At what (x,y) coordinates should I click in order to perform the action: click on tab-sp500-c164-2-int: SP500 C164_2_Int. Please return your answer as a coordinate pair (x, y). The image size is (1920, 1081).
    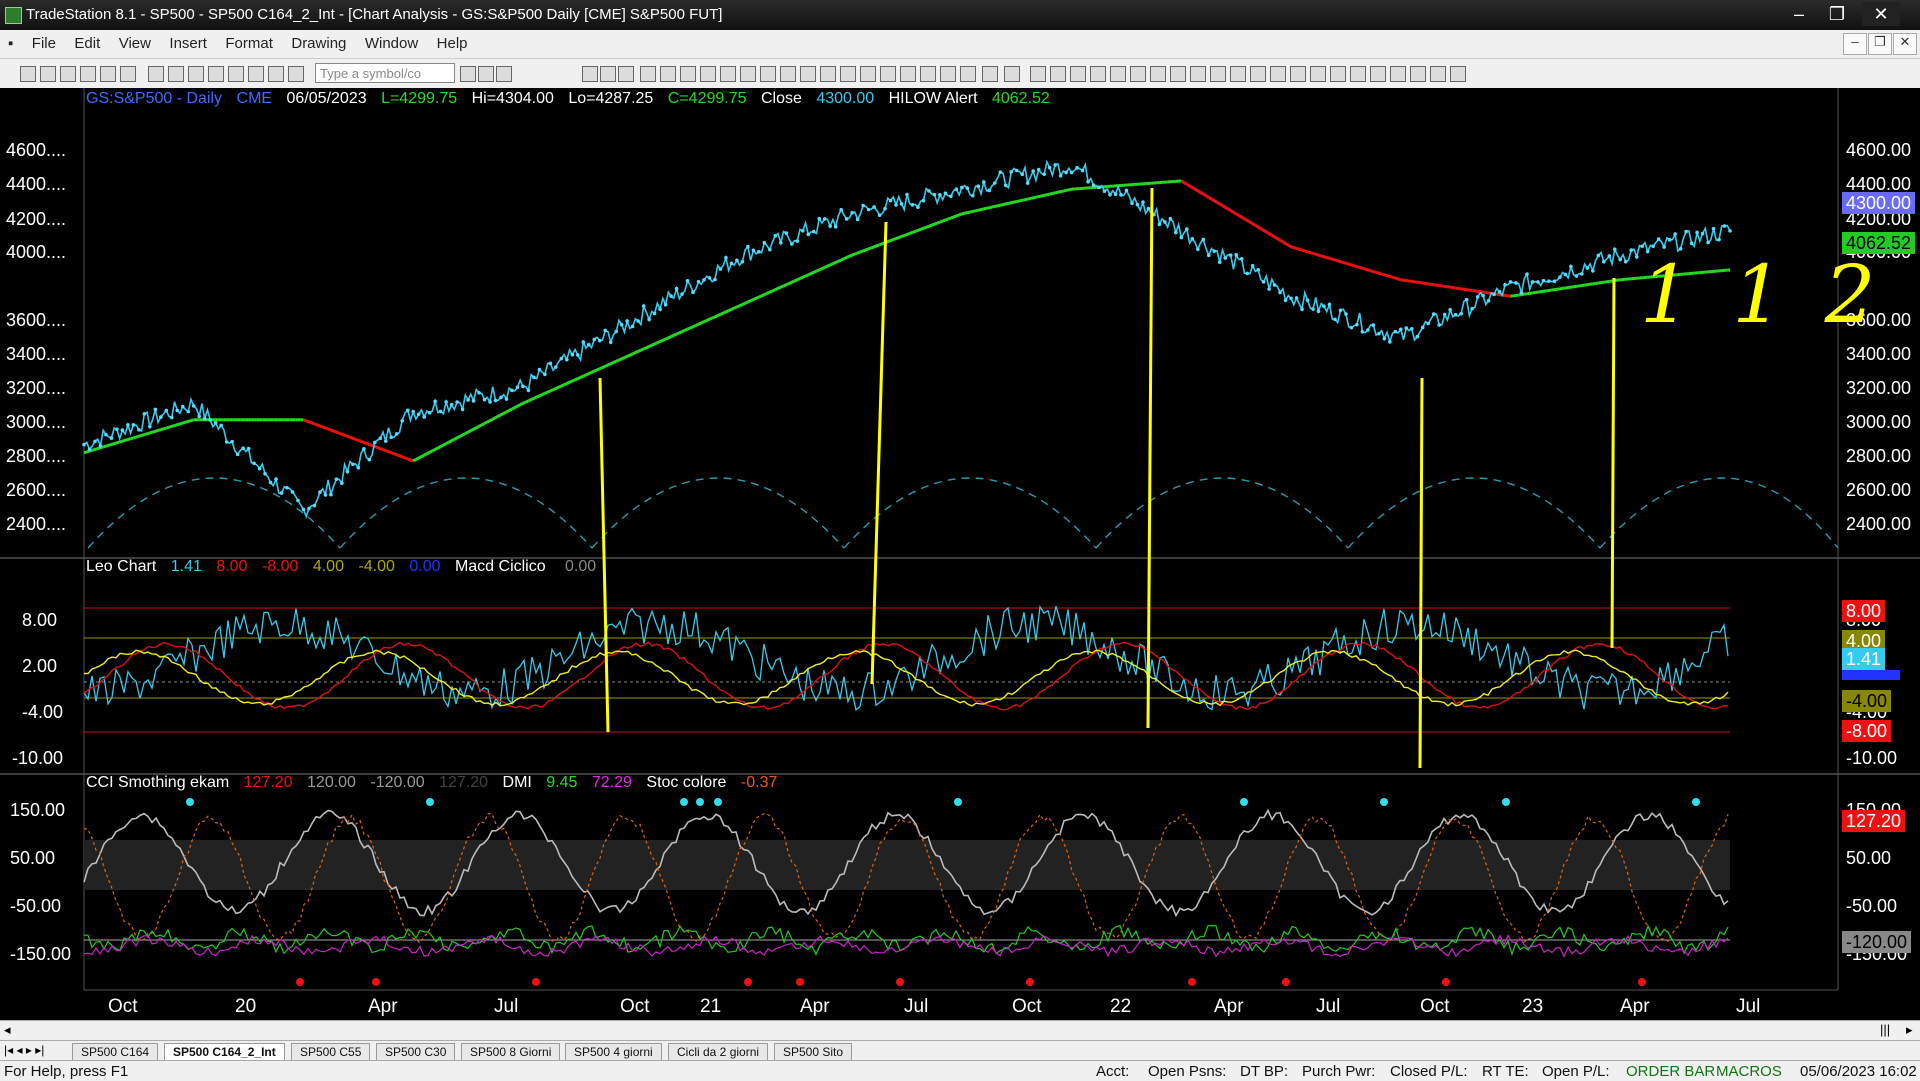
    Looking at the image, I should click on (224, 1052).